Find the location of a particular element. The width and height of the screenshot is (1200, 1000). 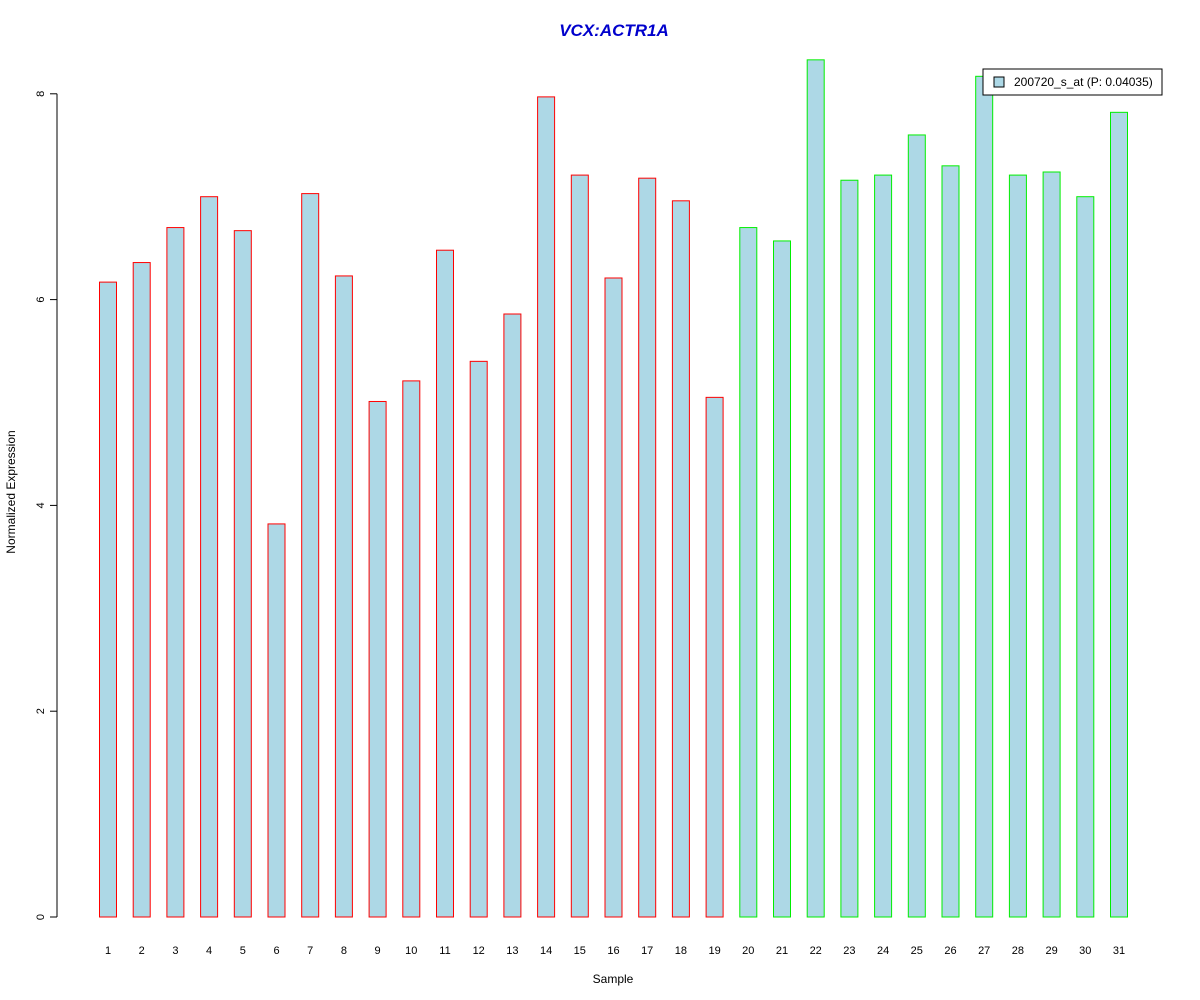

x-tick-label: 4 is located at coordinates (209, 951).